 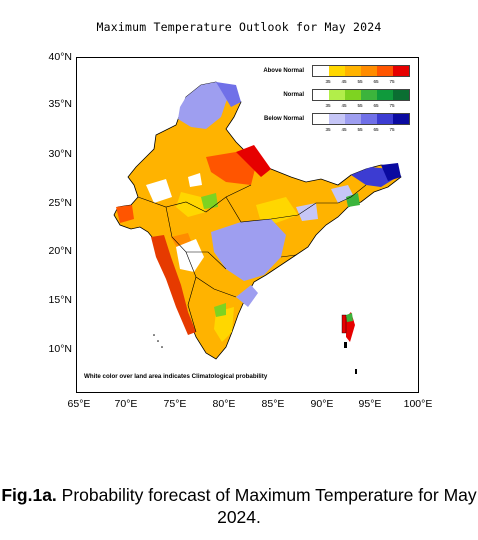 I want to click on legend-normal-bar, so click(x=361, y=95).